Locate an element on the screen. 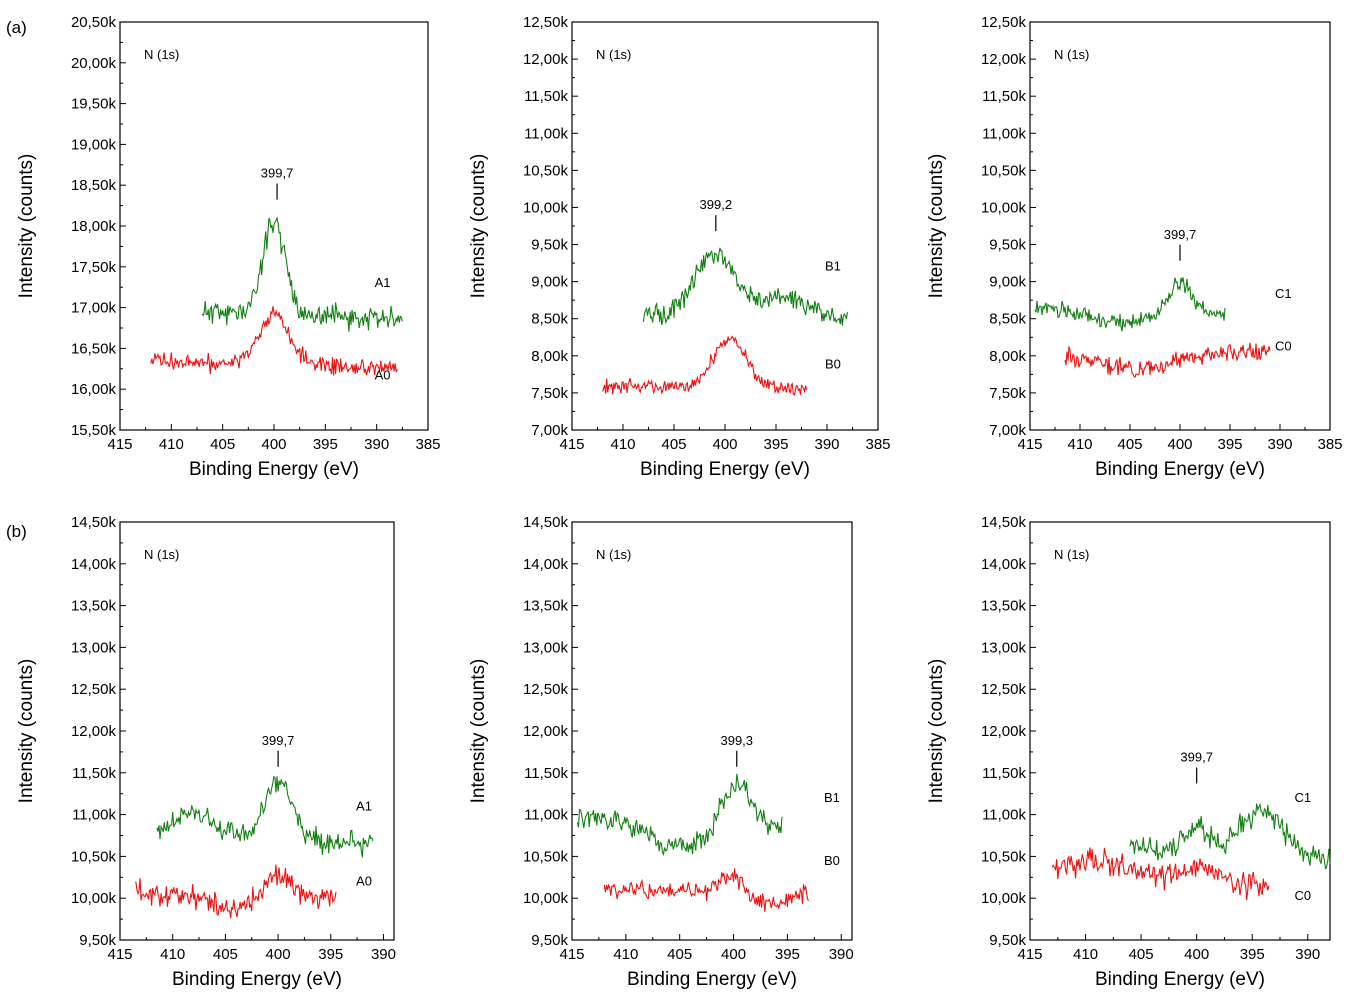 The height and width of the screenshot is (996, 1350). series-line-b0 is located at coordinates (705, 365).